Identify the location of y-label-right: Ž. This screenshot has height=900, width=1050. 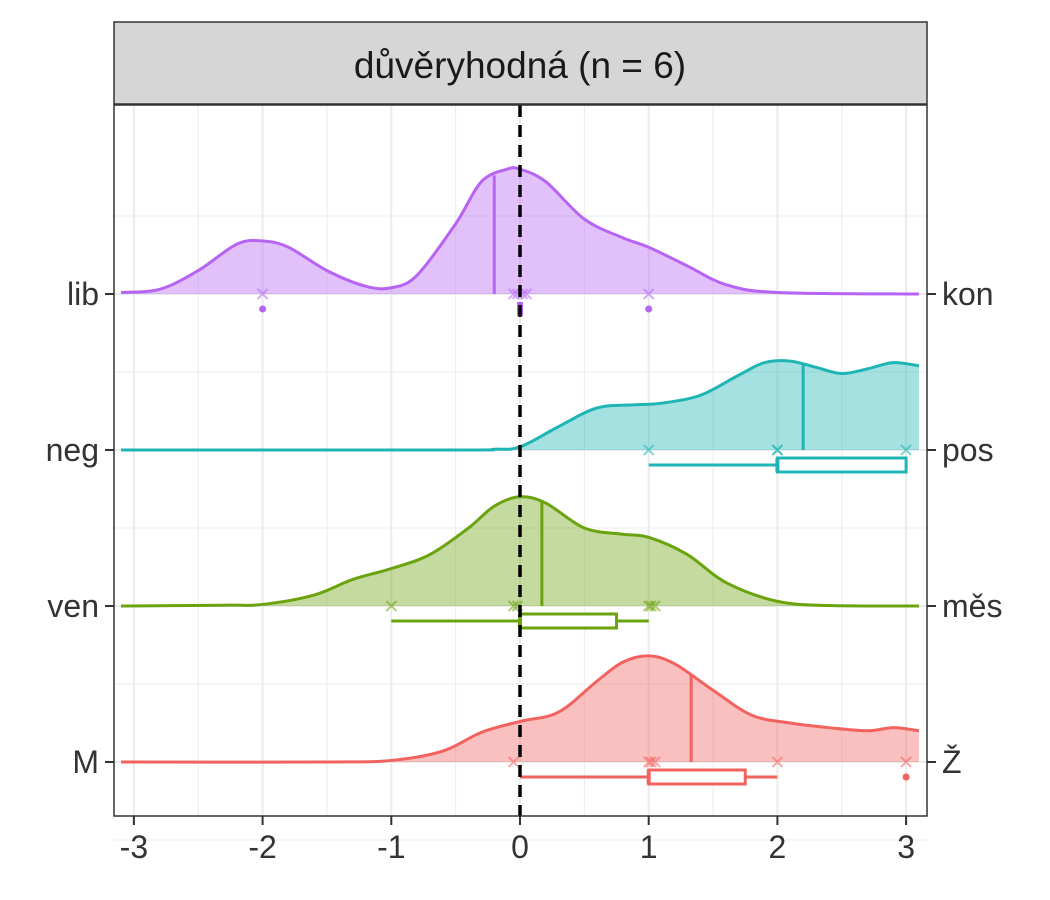
(952, 762).